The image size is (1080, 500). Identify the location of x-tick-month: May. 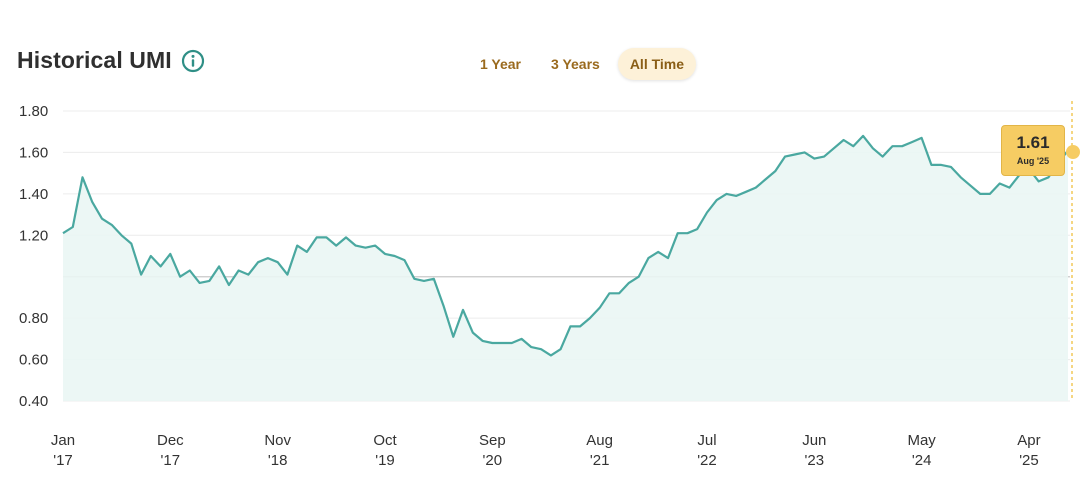
(921, 440).